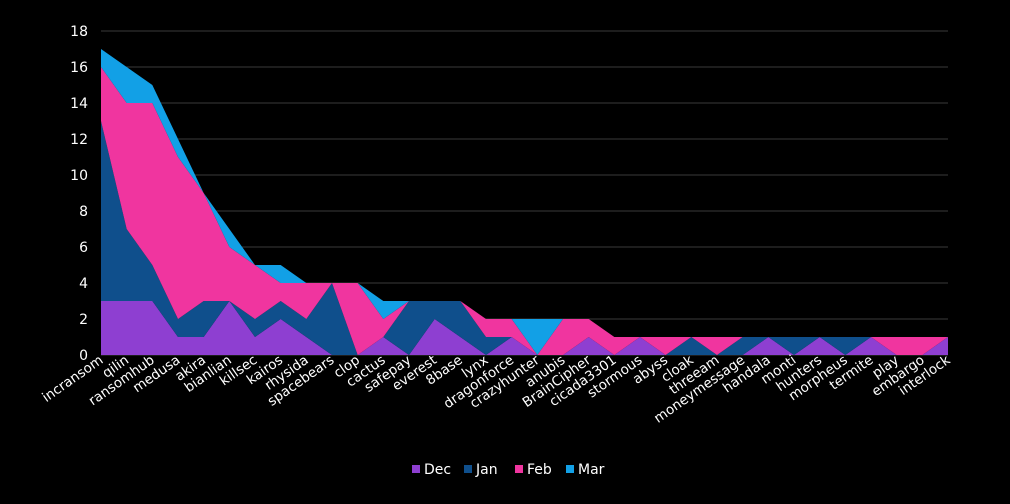  Describe the element at coordinates (79, 176) in the screenshot. I see `y-tick-label: 10` at that location.